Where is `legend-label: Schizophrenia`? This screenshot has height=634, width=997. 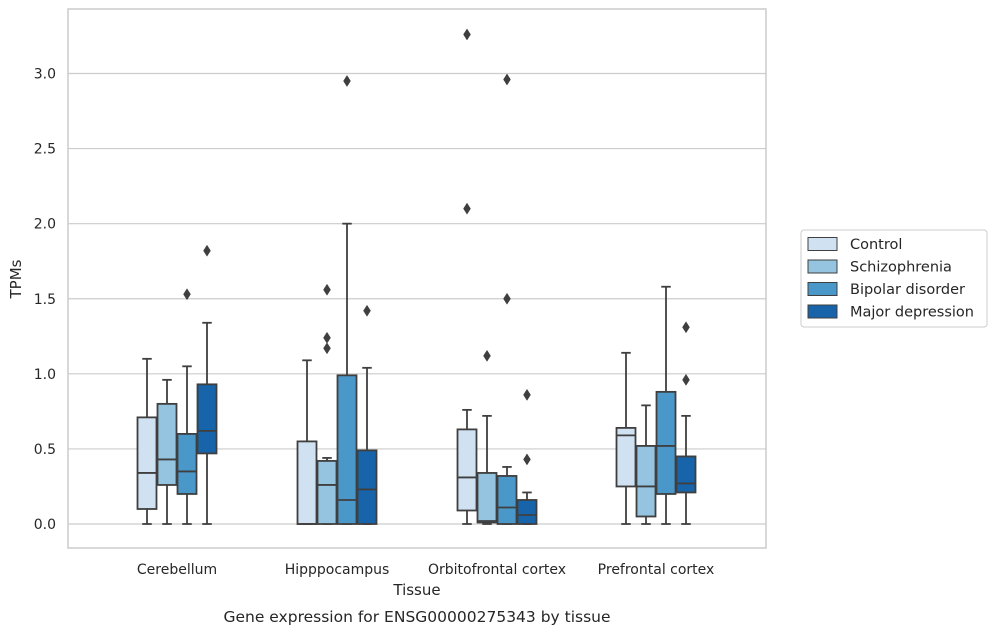 legend-label: Schizophrenia is located at coordinates (901, 268).